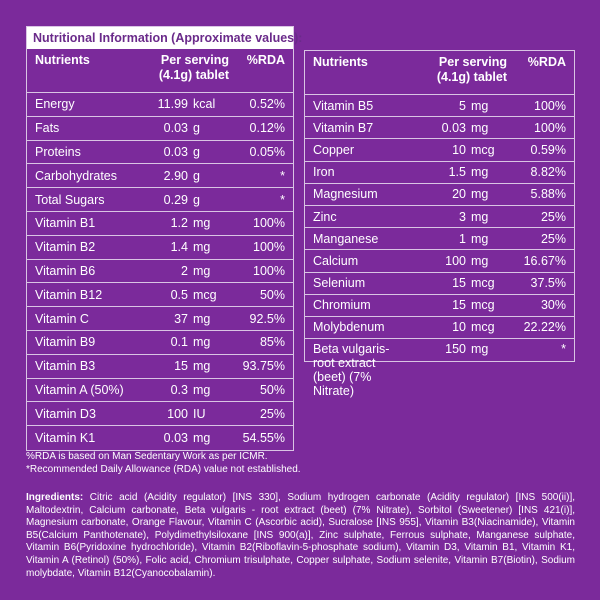  I want to click on rda-value: 8.82%, so click(548, 172).